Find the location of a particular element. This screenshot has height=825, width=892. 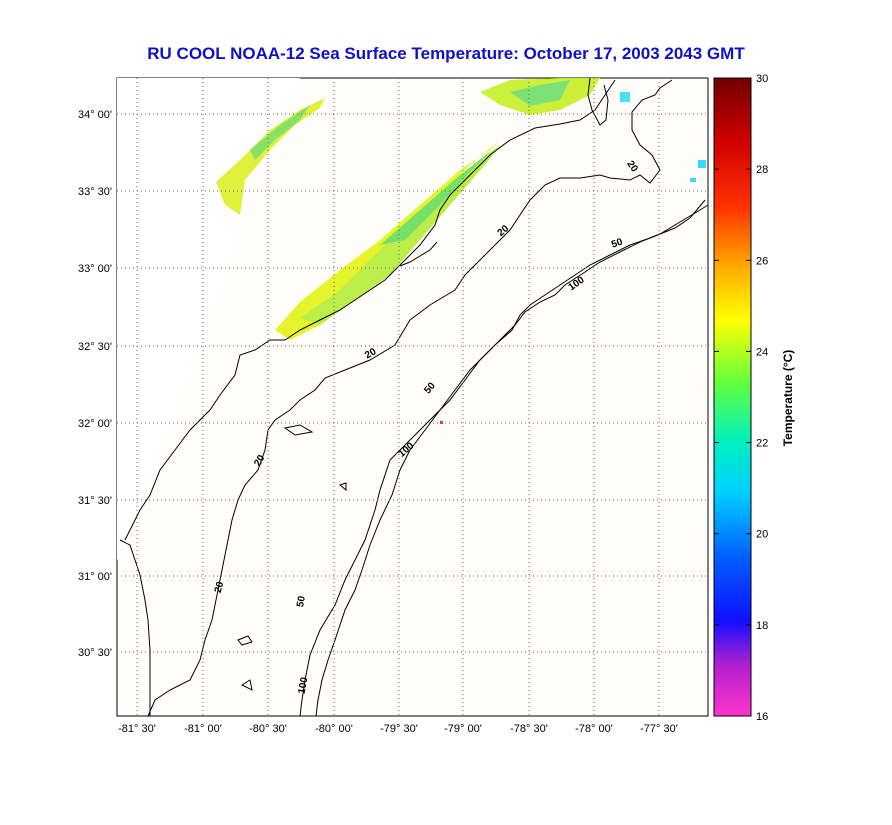

lon-label: -79° 00' is located at coordinates (463, 729).